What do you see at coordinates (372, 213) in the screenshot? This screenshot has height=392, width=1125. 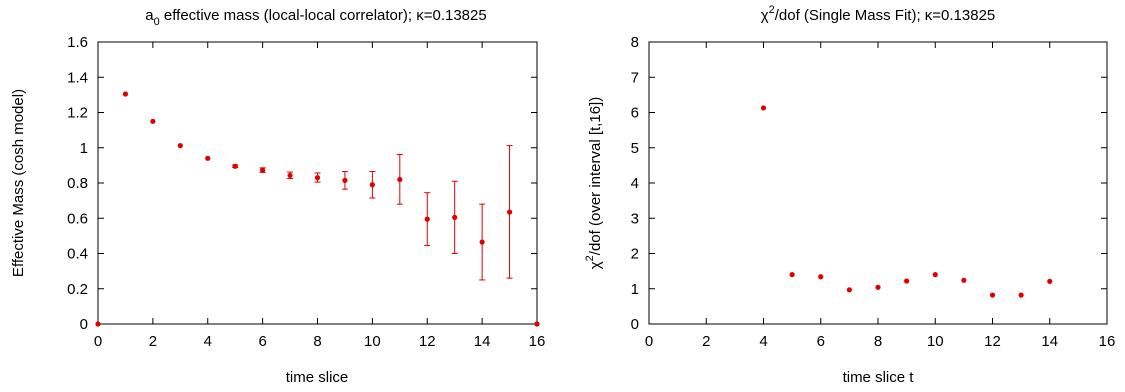 I see `chart-1-error-bars` at bounding box center [372, 213].